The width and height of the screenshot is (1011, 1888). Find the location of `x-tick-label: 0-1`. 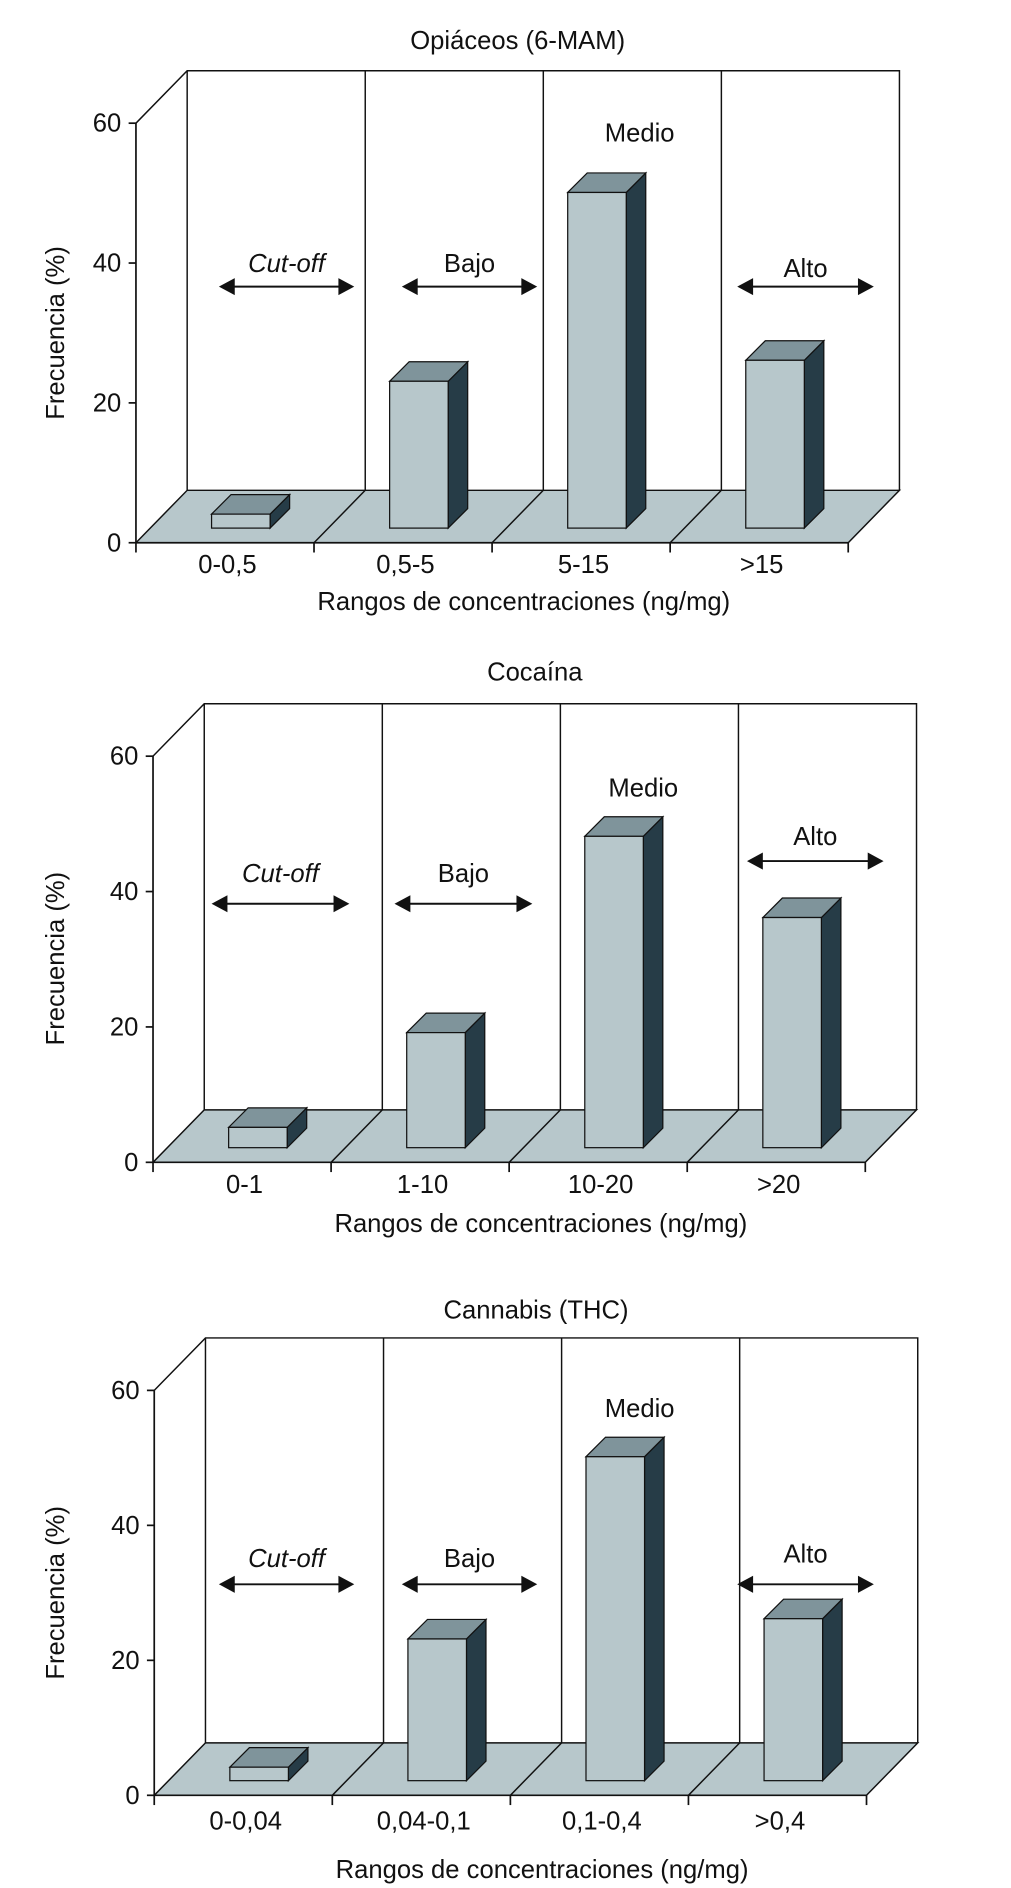

x-tick-label: 0-1 is located at coordinates (244, 1185).